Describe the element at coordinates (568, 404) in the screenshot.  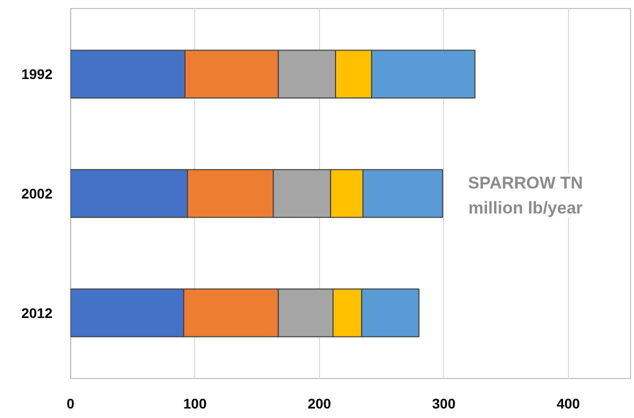
I see `x-tick-label: 400` at that location.